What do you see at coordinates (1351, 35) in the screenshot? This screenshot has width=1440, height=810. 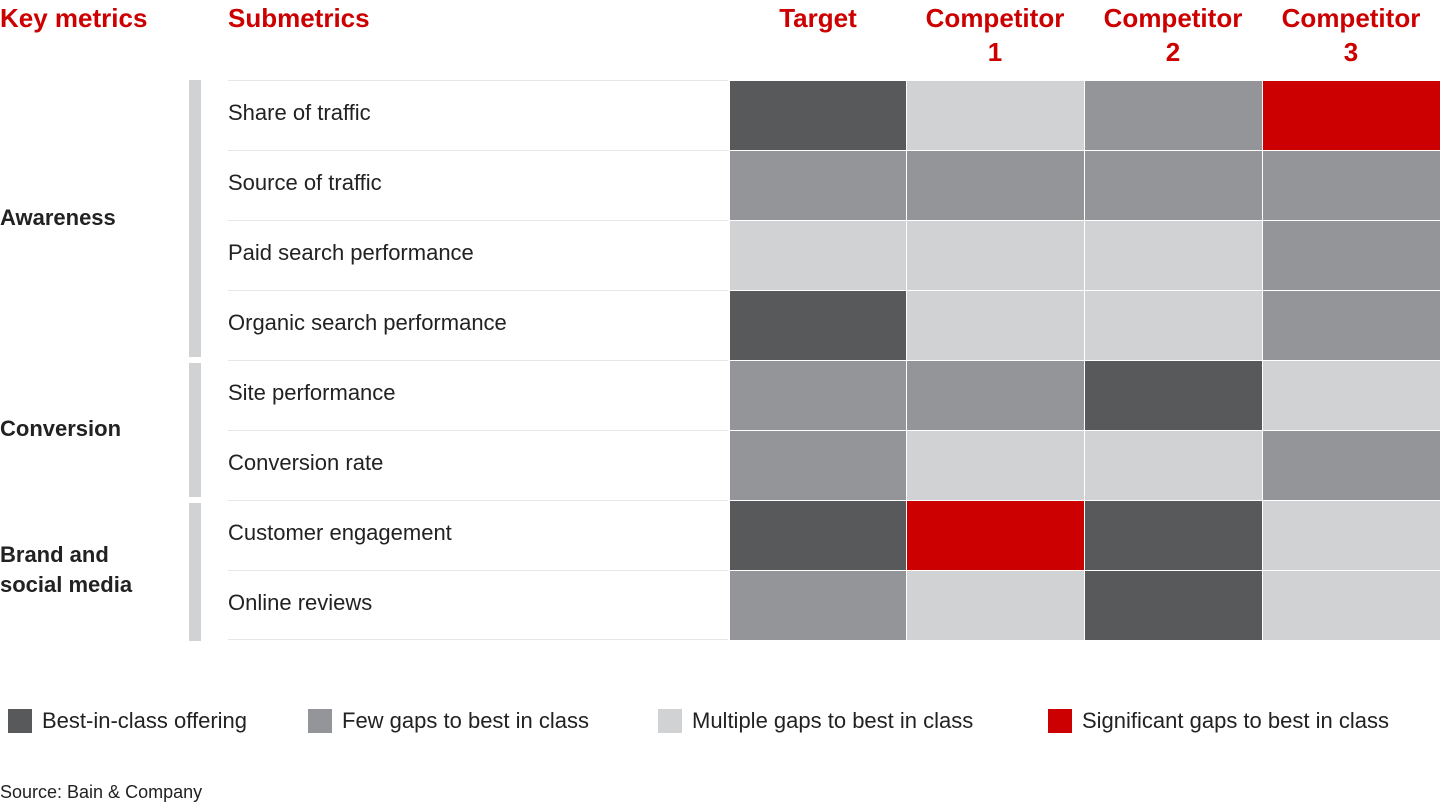 I see `column-header: Competitor 3` at bounding box center [1351, 35].